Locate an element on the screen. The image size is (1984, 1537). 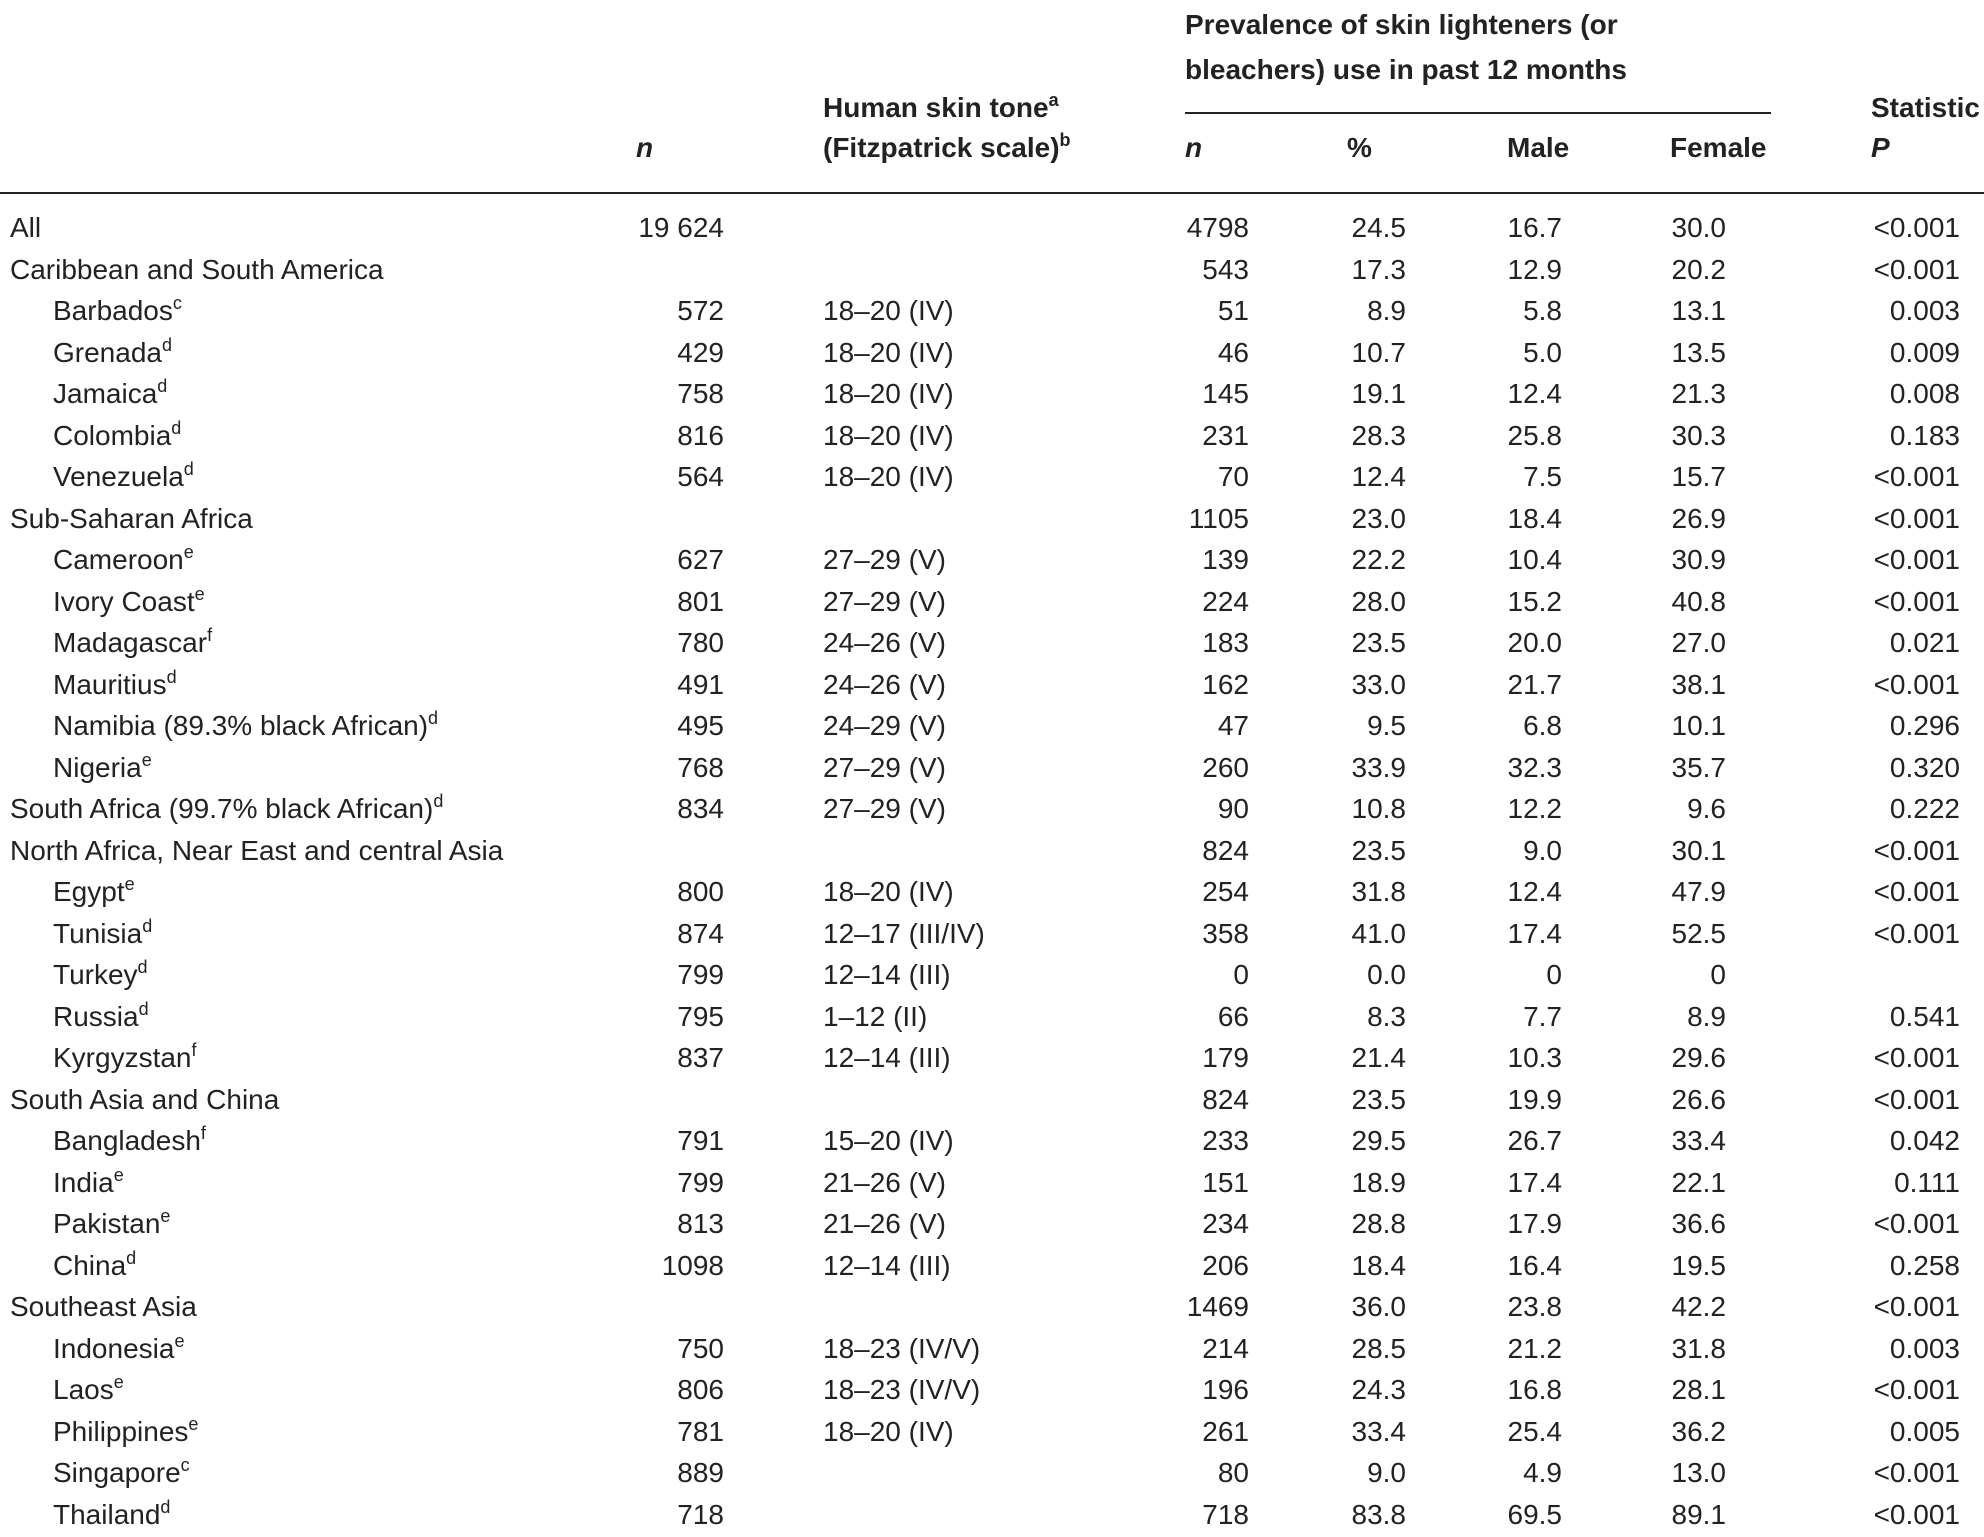
row-label: Thailandd is located at coordinates (111, 1515).